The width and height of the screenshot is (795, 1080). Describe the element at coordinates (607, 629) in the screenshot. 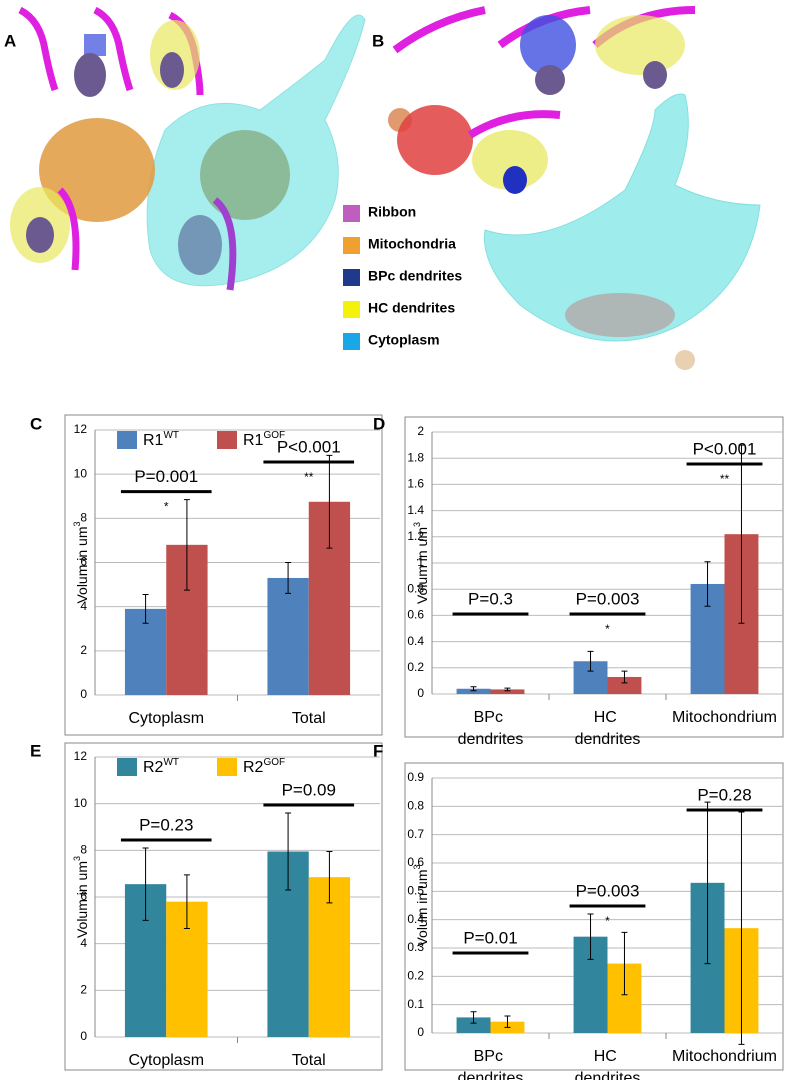

I see `significance-stars: *` at that location.